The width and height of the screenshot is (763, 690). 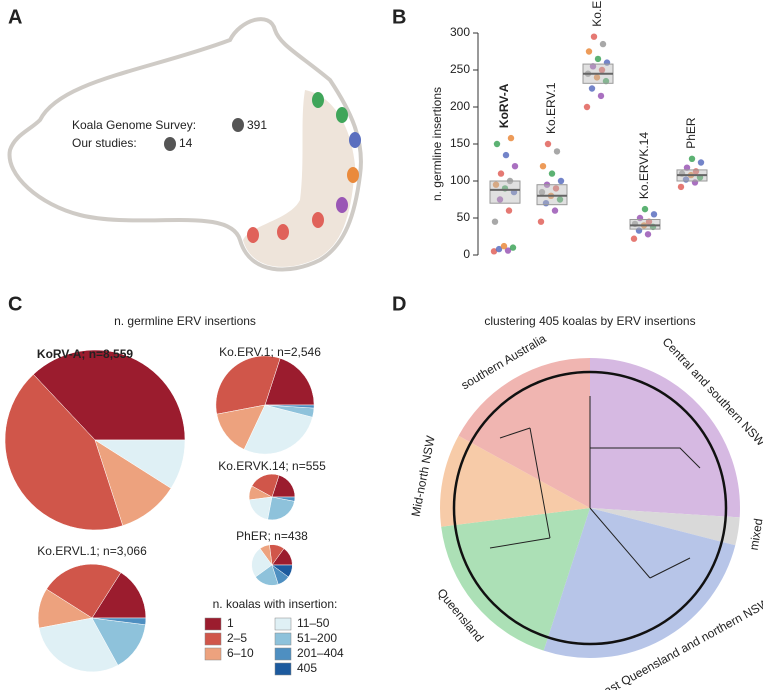 I want to click on cluster-label: mixed, so click(x=755, y=534).